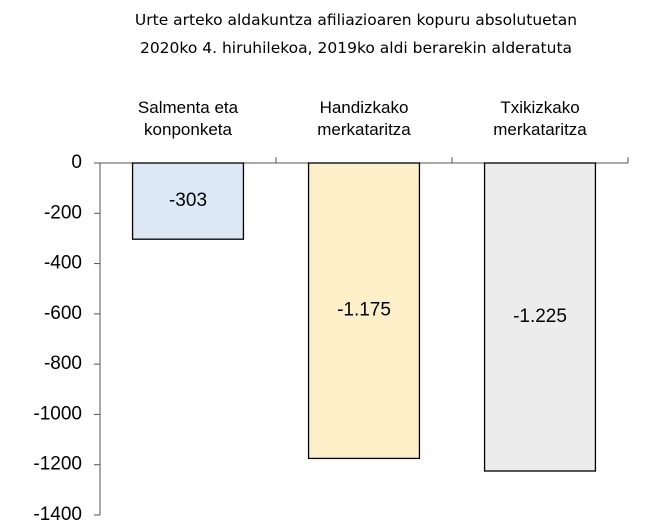 This screenshot has height=524, width=663. Describe the element at coordinates (57, 413) in the screenshot. I see `y-tick-label: -1000` at that location.